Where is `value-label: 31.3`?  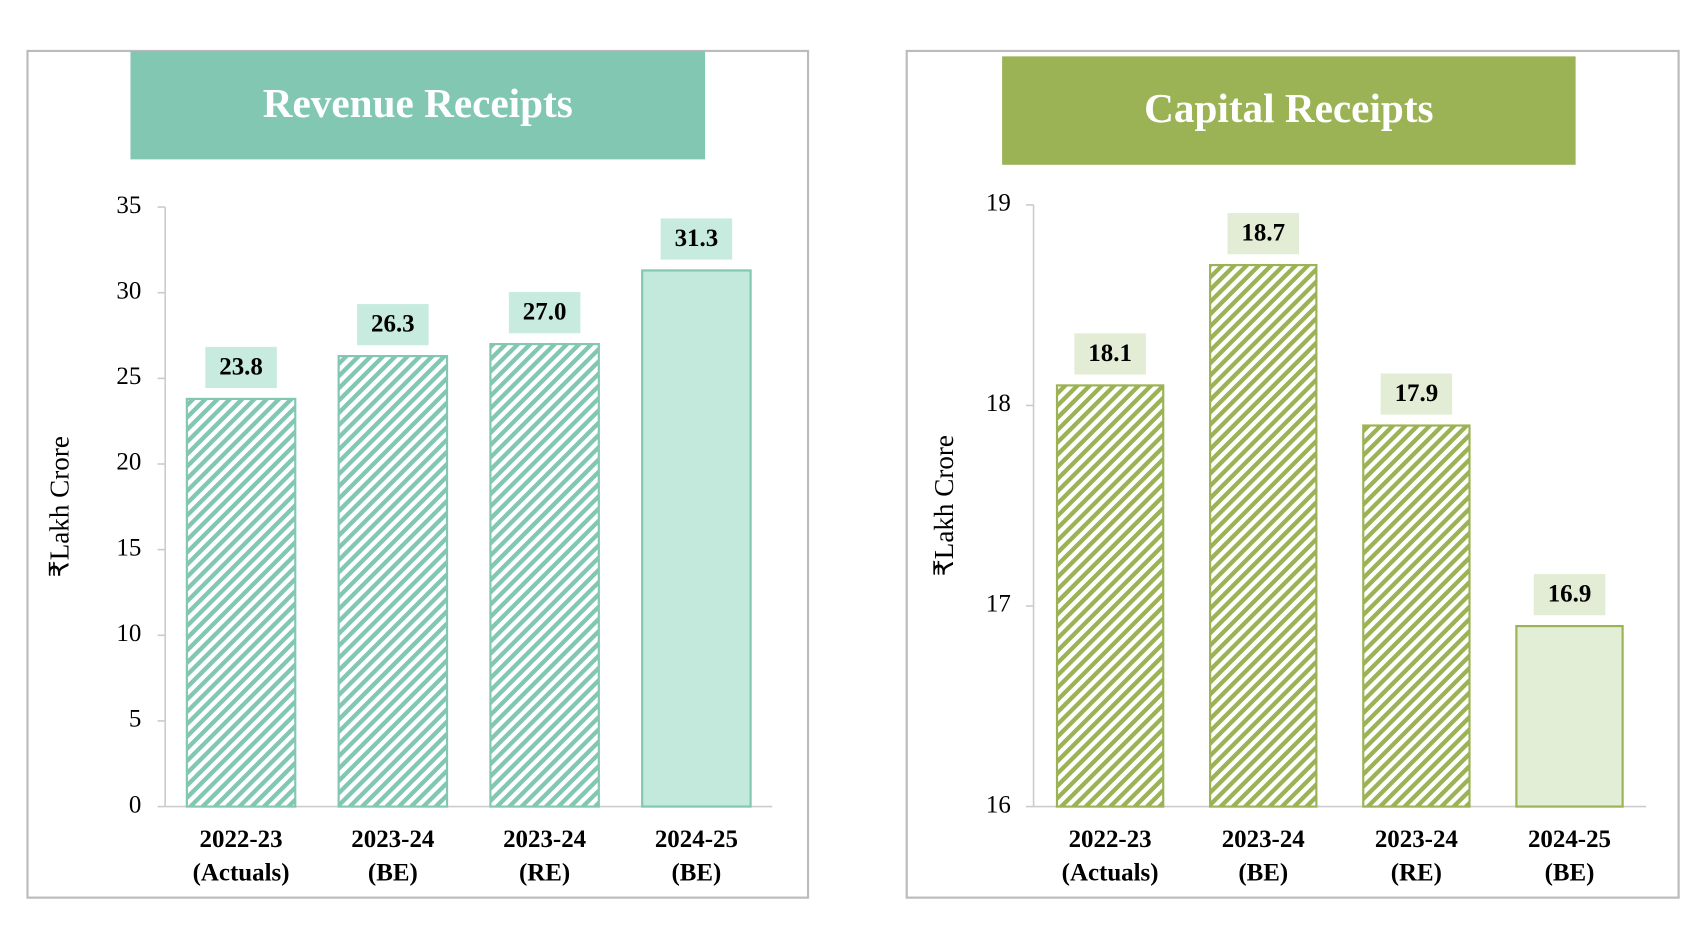
value-label: 31.3 is located at coordinates (697, 238).